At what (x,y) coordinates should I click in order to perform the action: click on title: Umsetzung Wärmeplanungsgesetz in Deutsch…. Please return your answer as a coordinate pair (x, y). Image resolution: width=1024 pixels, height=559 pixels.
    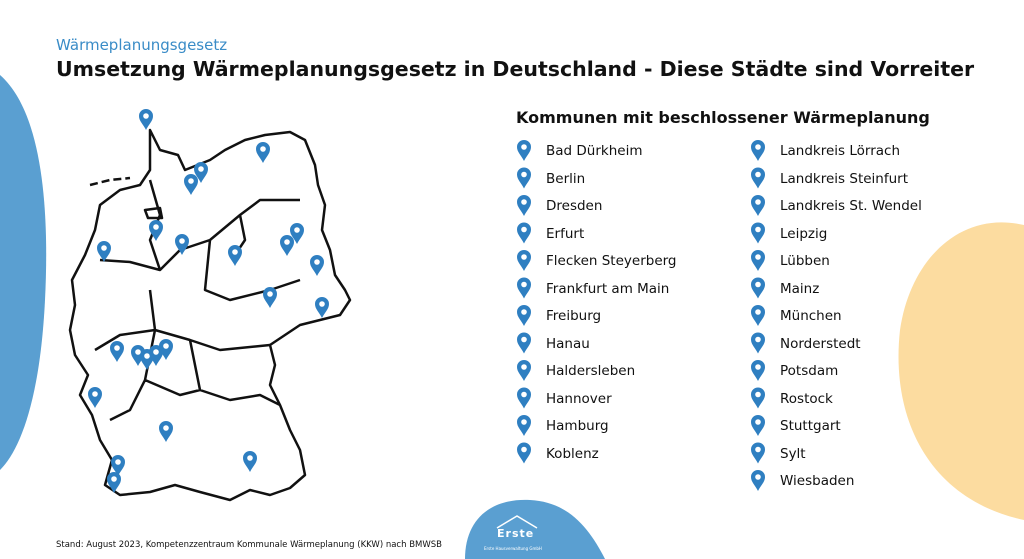
    Looking at the image, I should click on (515, 69).